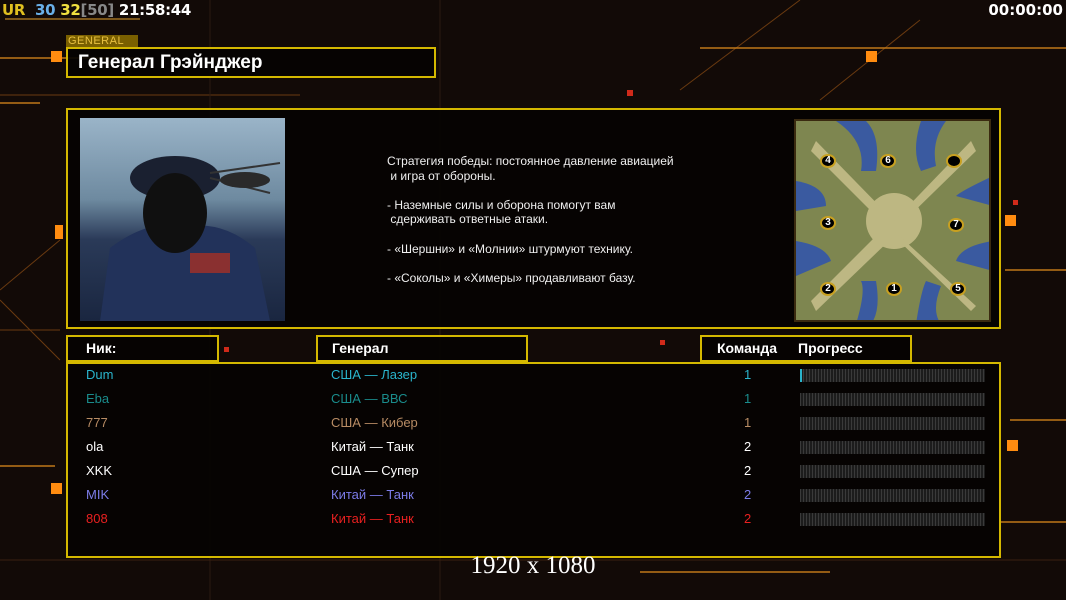 This screenshot has width=1066, height=600. Describe the element at coordinates (828, 223) in the screenshot. I see `start-position-3: 3` at that location.